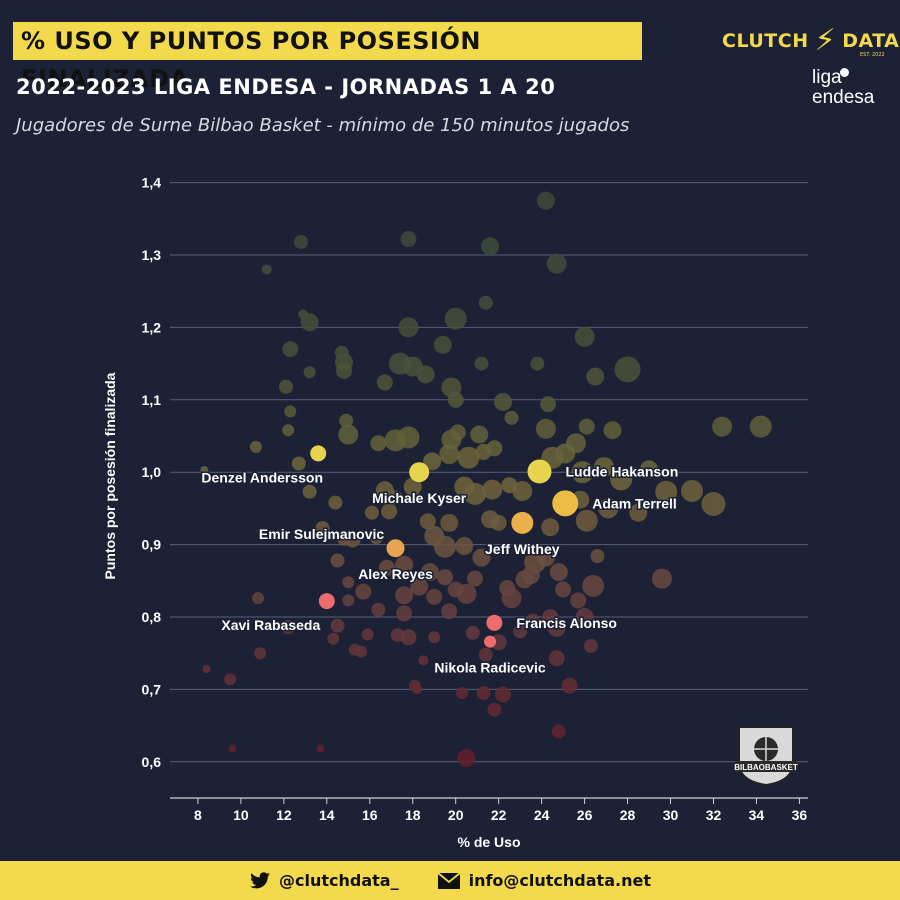 This screenshot has width=900, height=900. Describe the element at coordinates (456, 815) in the screenshot. I see `x-tick-label: 20` at that location.